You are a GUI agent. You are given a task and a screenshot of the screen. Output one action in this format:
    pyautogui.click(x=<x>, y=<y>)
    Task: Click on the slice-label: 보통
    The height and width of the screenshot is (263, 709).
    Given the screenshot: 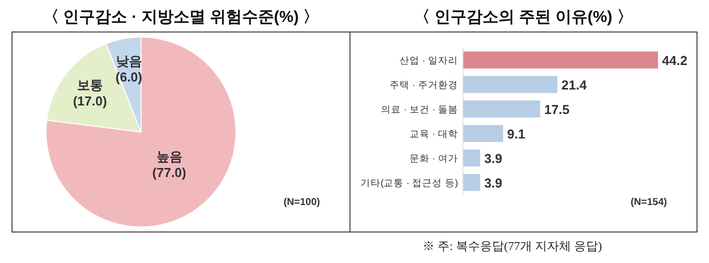 What is the action you would take?
    pyautogui.click(x=89, y=84)
    